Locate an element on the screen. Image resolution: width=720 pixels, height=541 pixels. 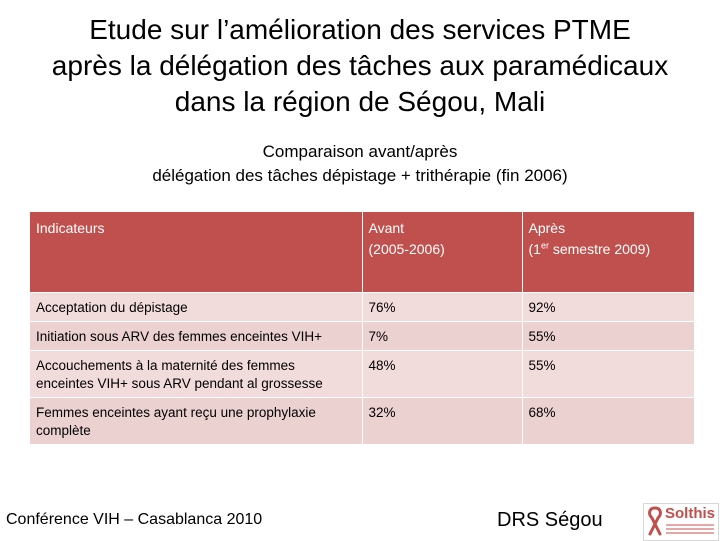
header-avant-period: (2005-2006) is located at coordinates (406, 249).